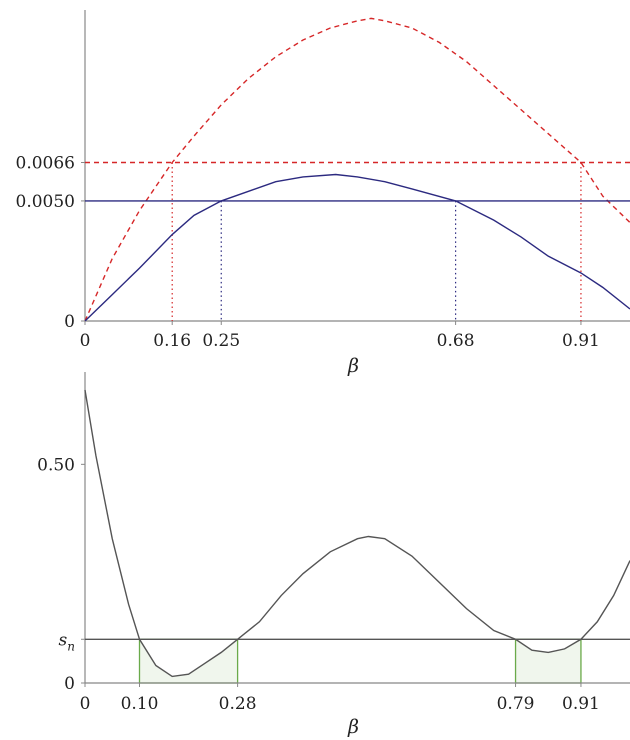 The height and width of the screenshot is (740, 630). What do you see at coordinates (221, 341) in the screenshot?
I see `x-tick-label: 0.25` at bounding box center [221, 341].